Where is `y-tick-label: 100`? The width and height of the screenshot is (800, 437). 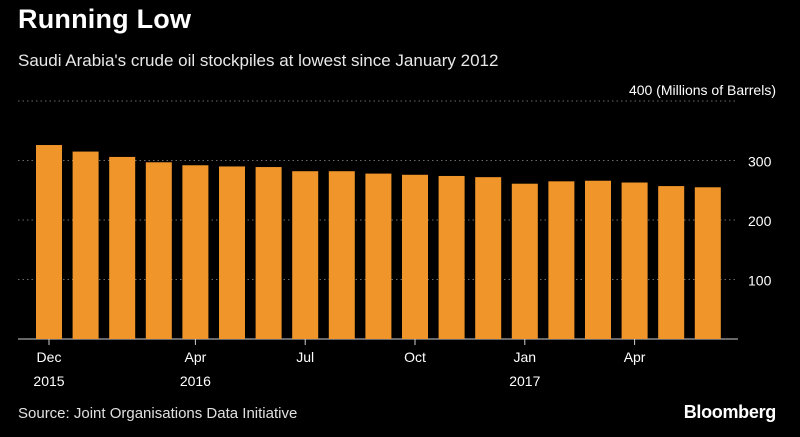
y-tick-label: 100 is located at coordinates (760, 281).